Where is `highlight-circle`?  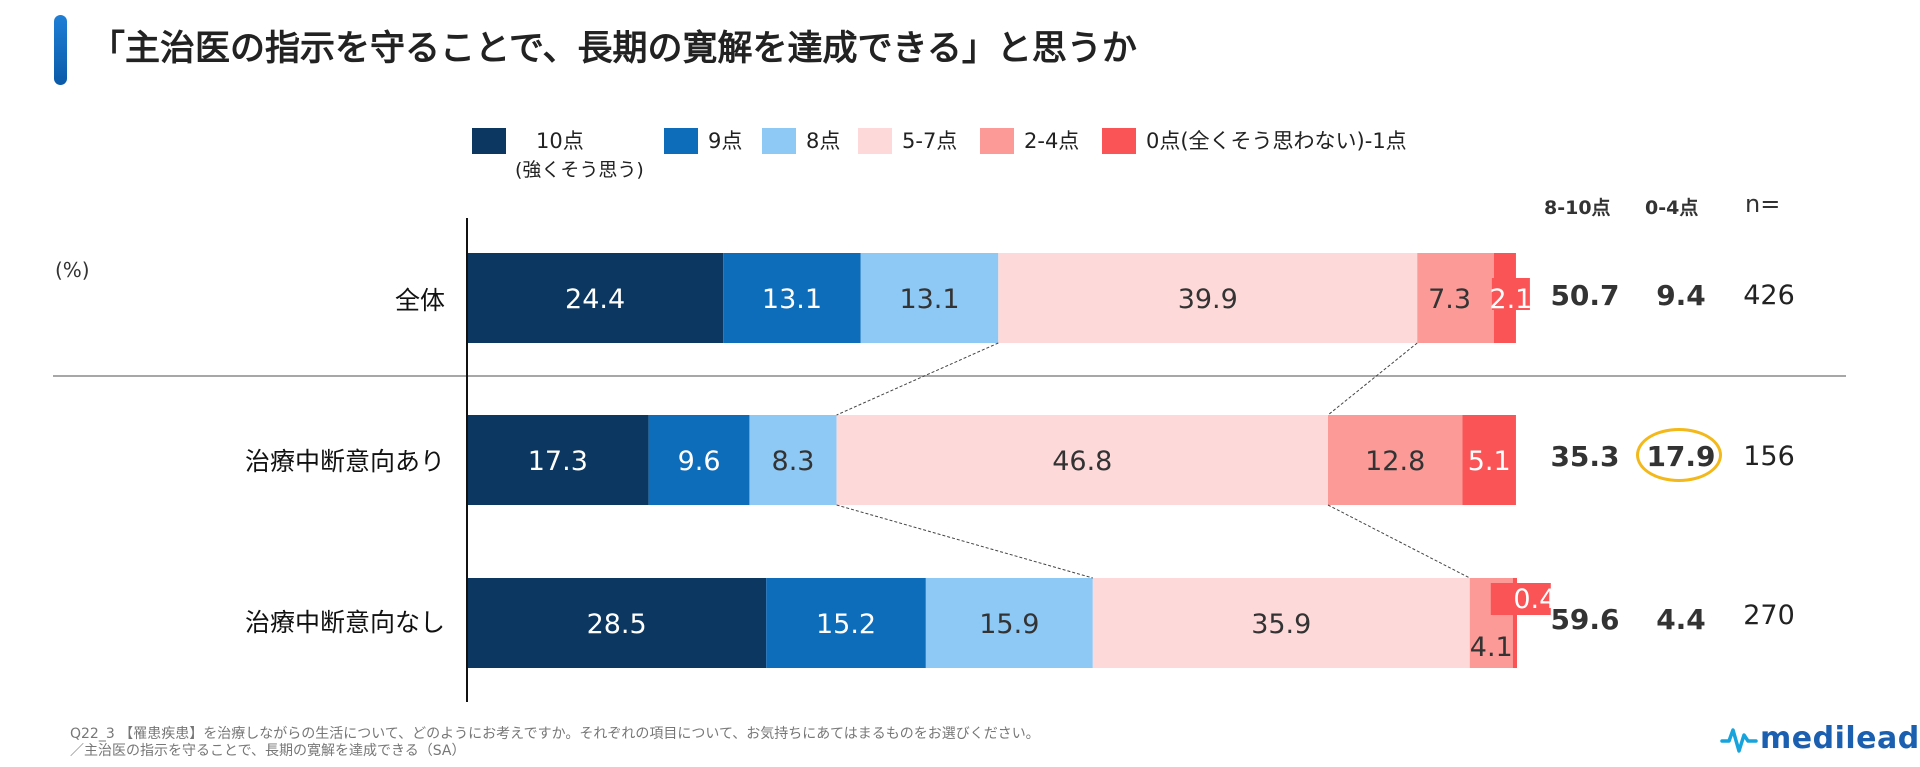
highlight-circle is located at coordinates (1679, 455).